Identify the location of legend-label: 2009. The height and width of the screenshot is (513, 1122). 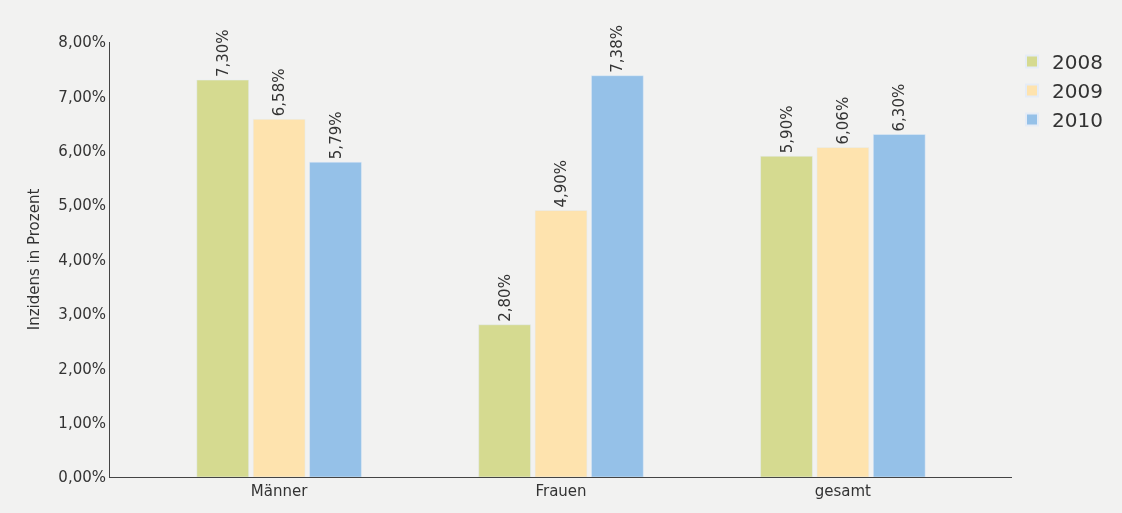
(1077, 91).